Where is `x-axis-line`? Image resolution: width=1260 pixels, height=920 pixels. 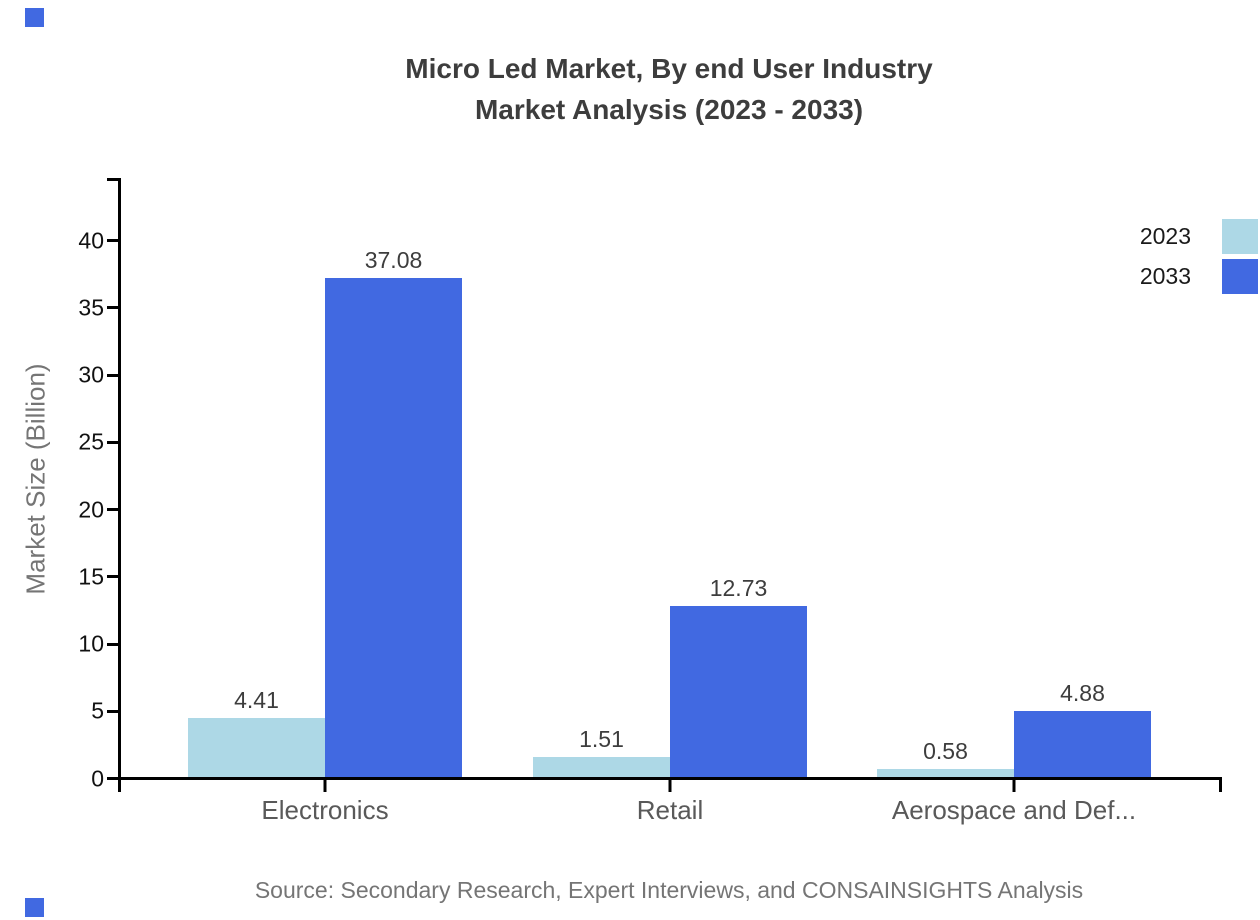 x-axis-line is located at coordinates (670, 778).